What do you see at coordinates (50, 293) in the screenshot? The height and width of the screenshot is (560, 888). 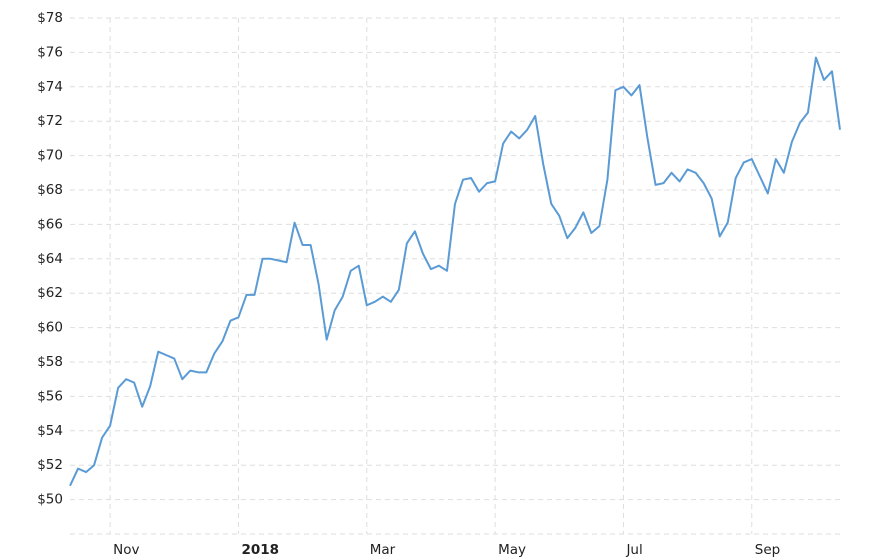 I see `y-tick-label: $62` at bounding box center [50, 293].